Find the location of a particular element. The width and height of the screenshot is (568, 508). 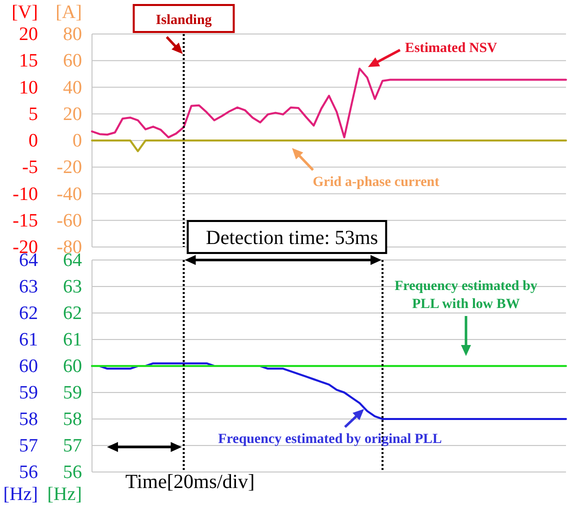

y2-tick-label: 40 is located at coordinates (72, 87).